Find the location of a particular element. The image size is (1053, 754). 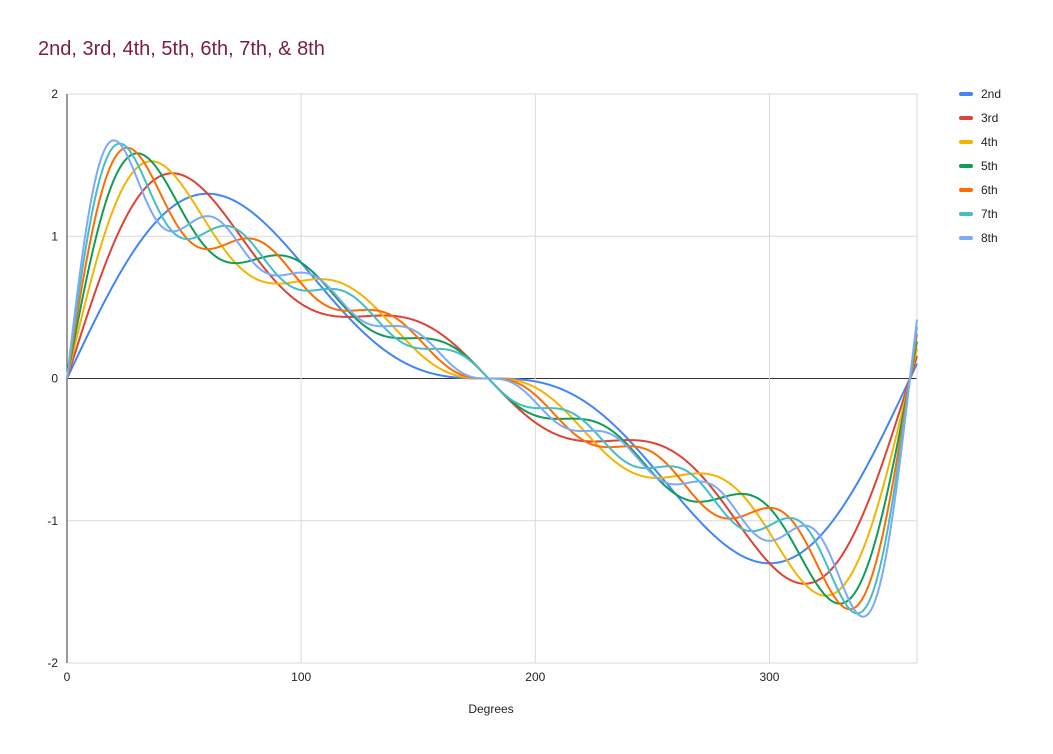

x-axis-title: Degrees is located at coordinates (490, 709).